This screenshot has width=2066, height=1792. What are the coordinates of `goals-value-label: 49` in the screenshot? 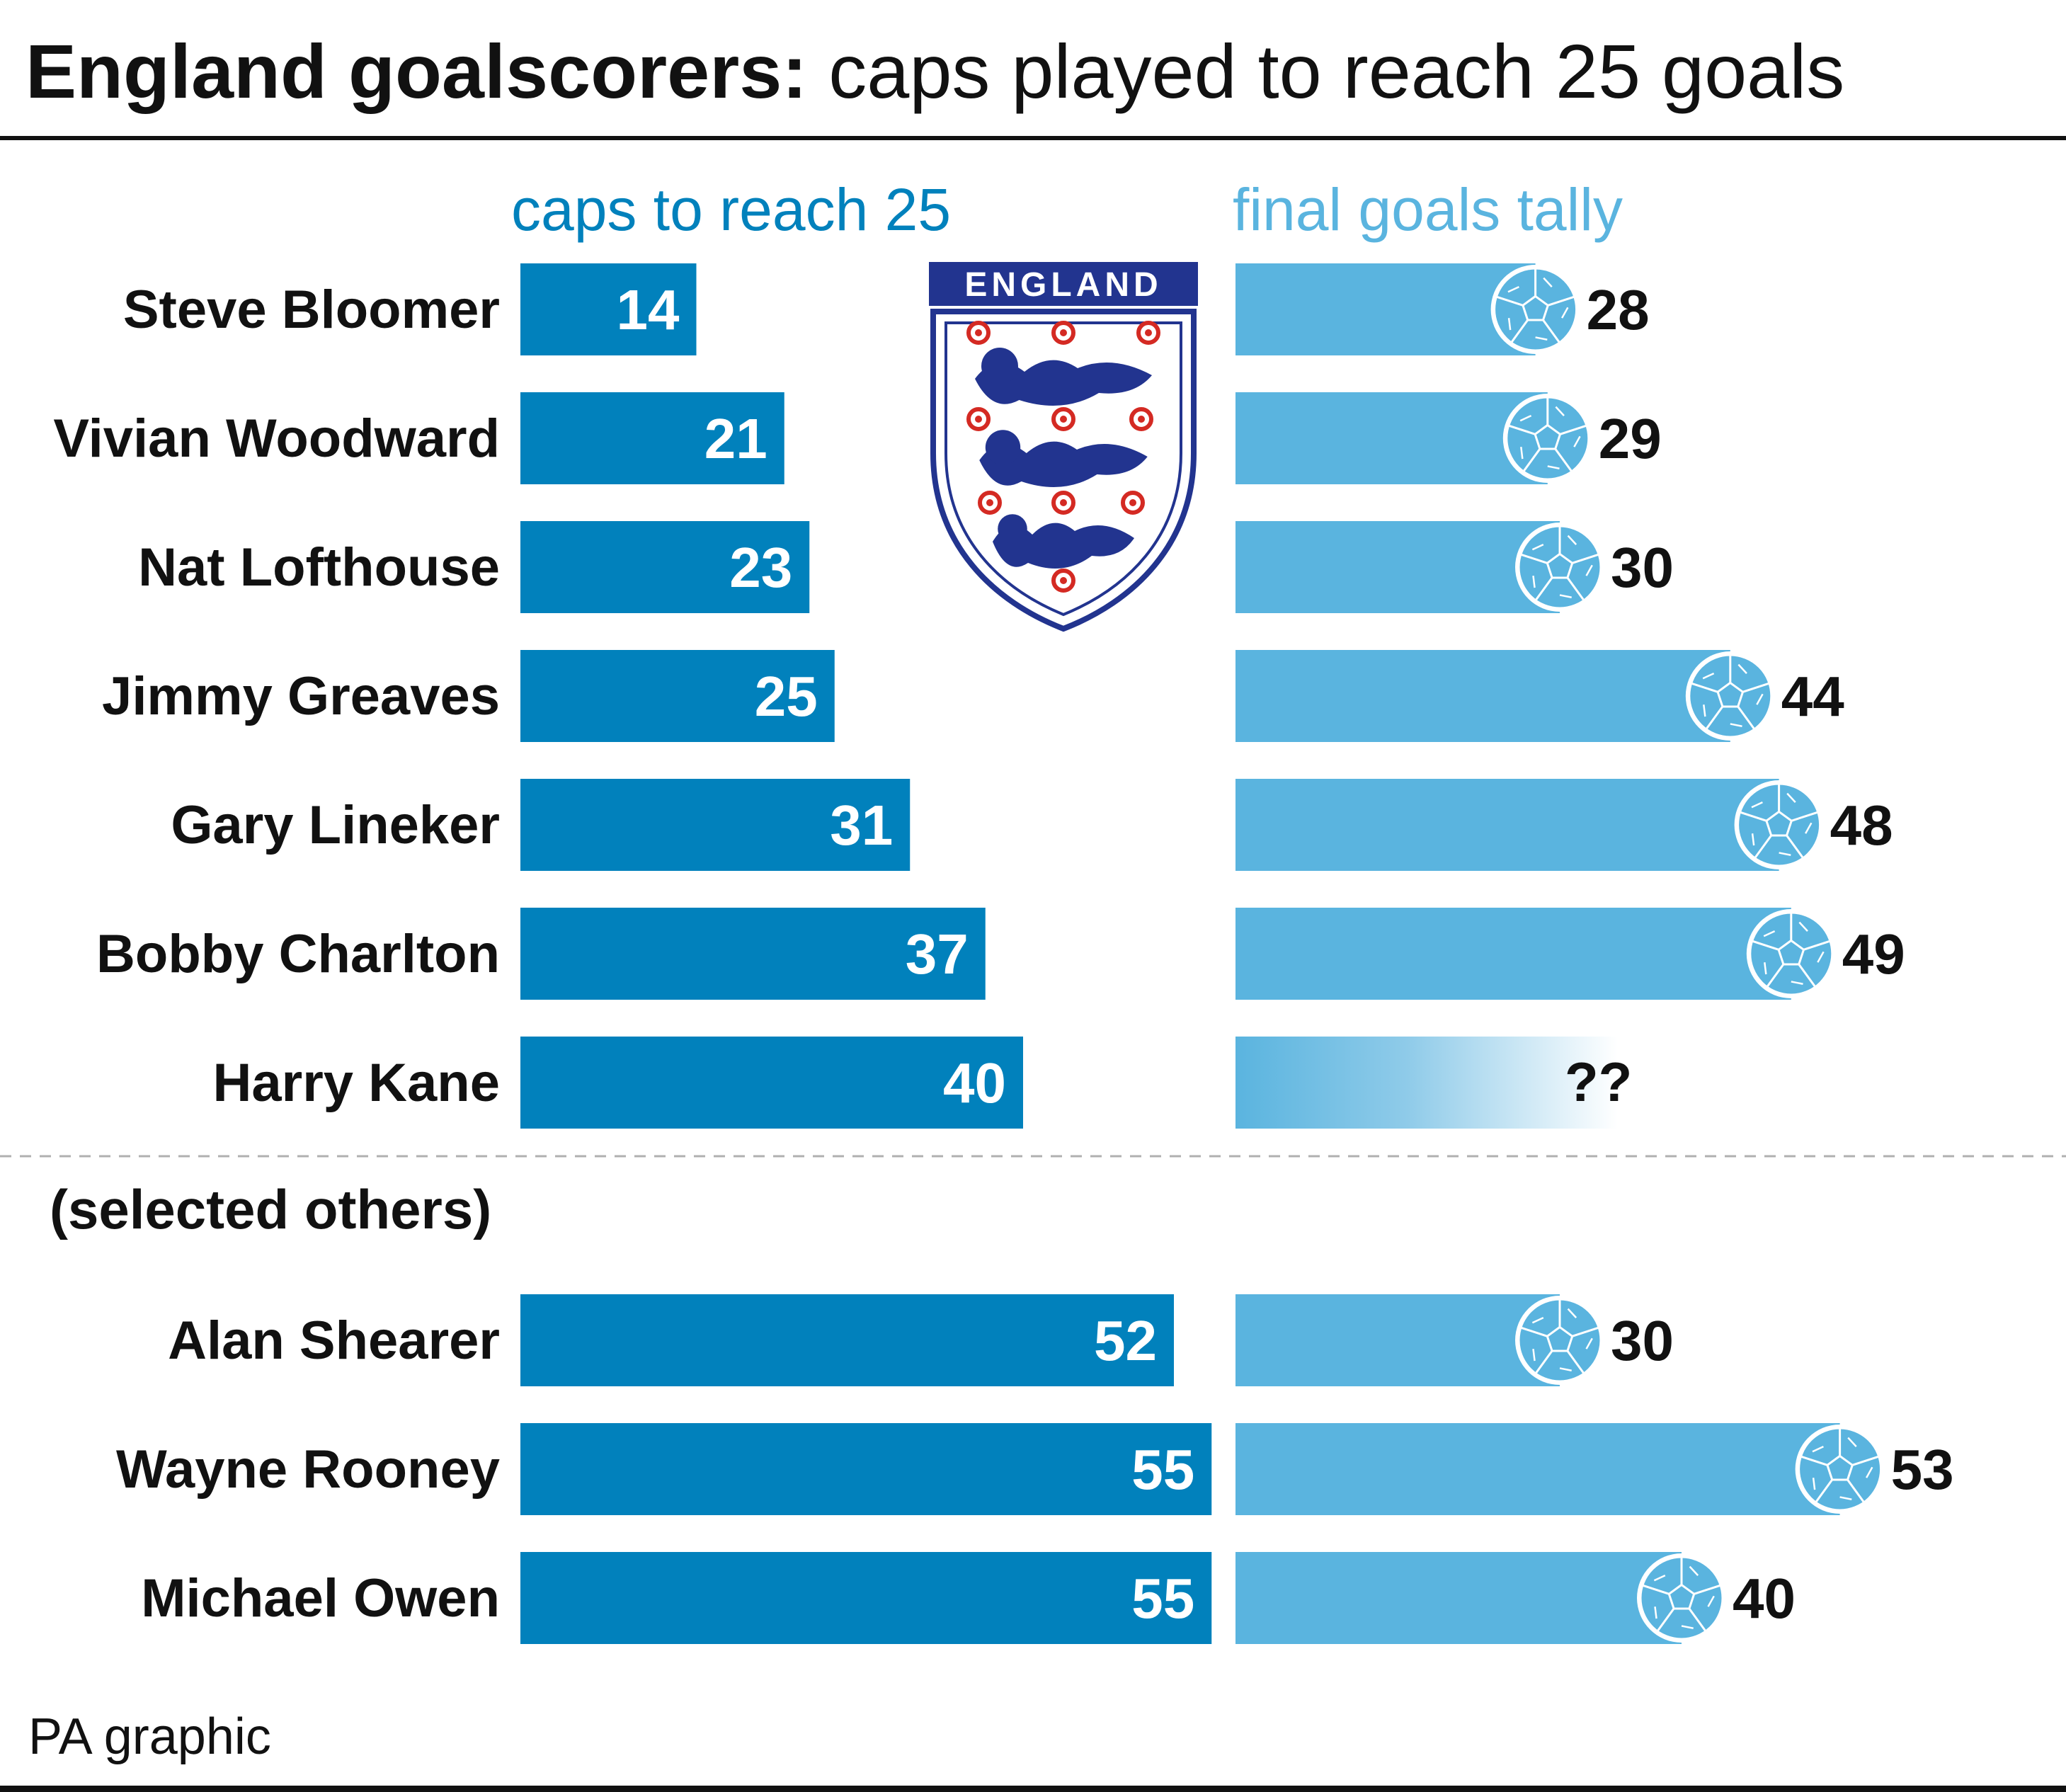 It's located at (1873, 954).